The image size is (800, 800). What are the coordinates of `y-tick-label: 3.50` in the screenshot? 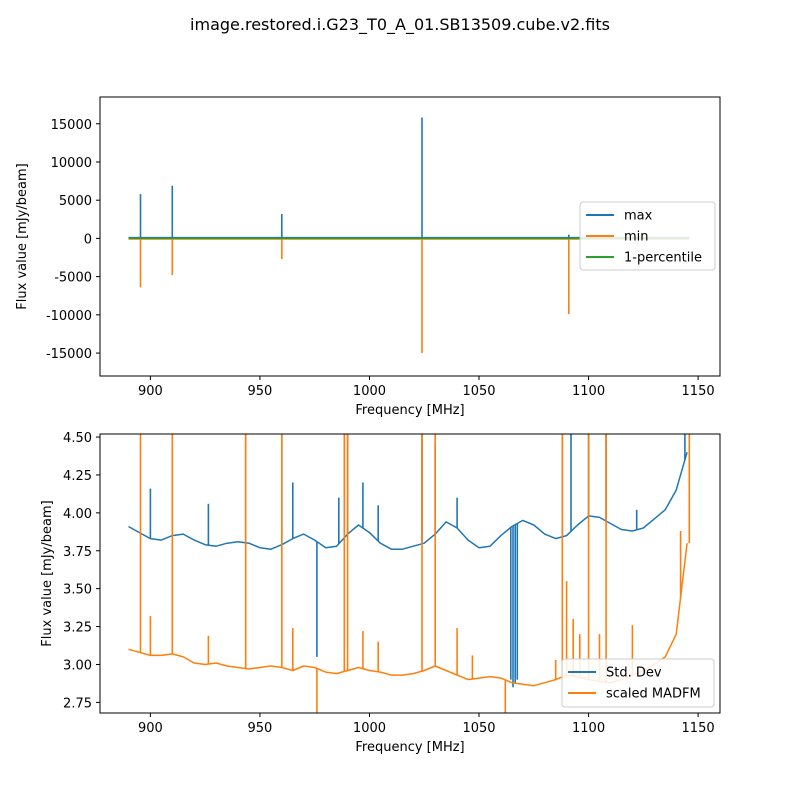 It's located at (77, 590).